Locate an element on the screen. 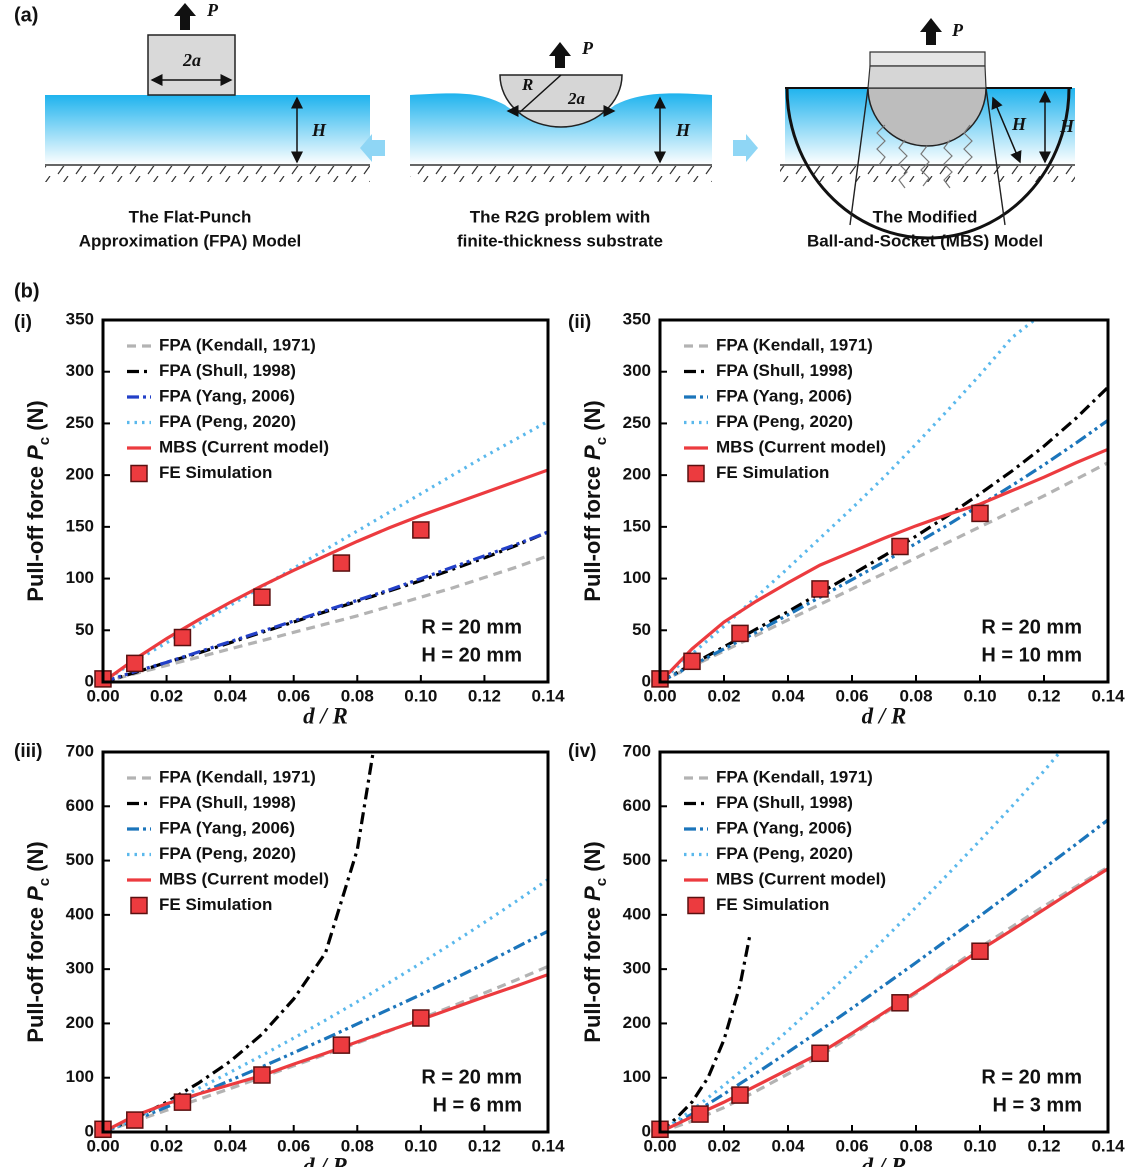 This screenshot has height=1167, width=1136. plot-frame is located at coordinates (325, 501).